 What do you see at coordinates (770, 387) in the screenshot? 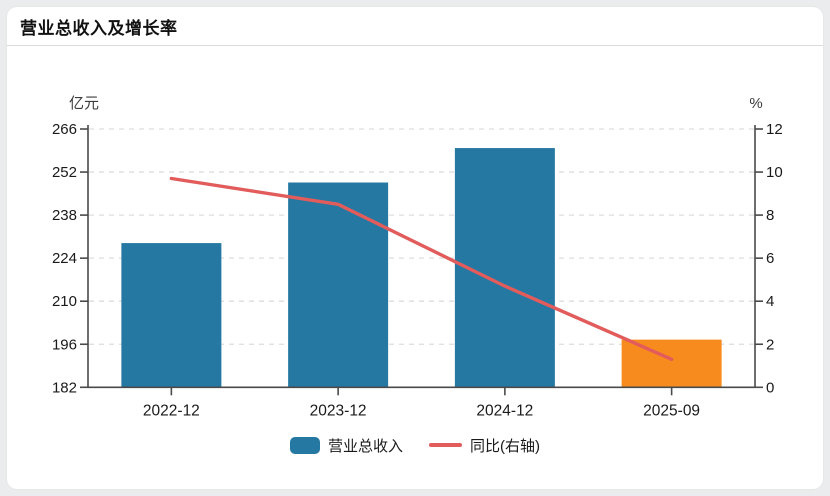
I see `right-tick-label: 0` at bounding box center [770, 387].